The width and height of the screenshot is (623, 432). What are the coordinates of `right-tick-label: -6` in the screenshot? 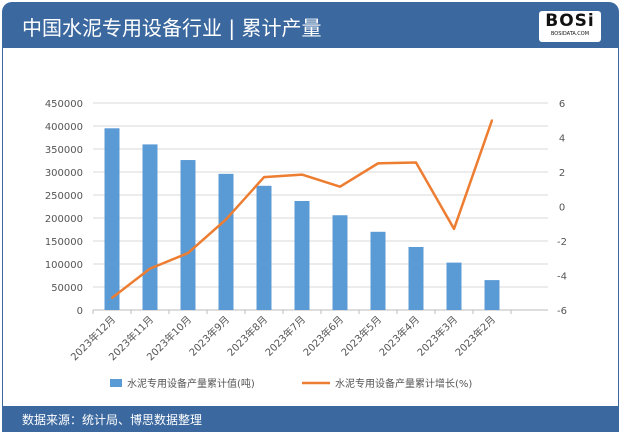 It's located at (562, 311).